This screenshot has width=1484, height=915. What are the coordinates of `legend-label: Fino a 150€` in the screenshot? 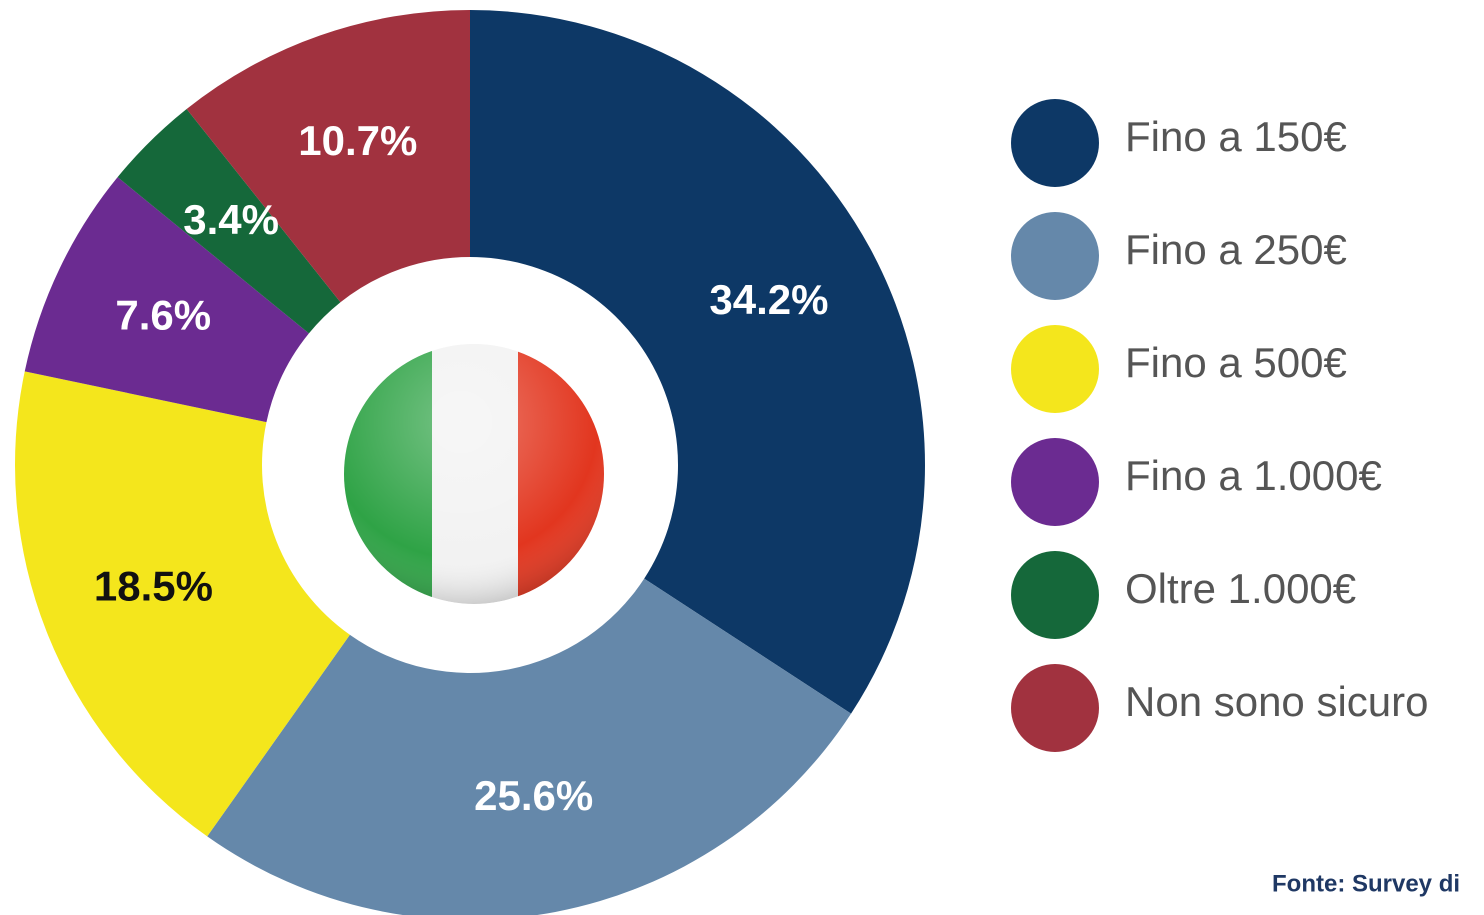 It's located at (1236, 136).